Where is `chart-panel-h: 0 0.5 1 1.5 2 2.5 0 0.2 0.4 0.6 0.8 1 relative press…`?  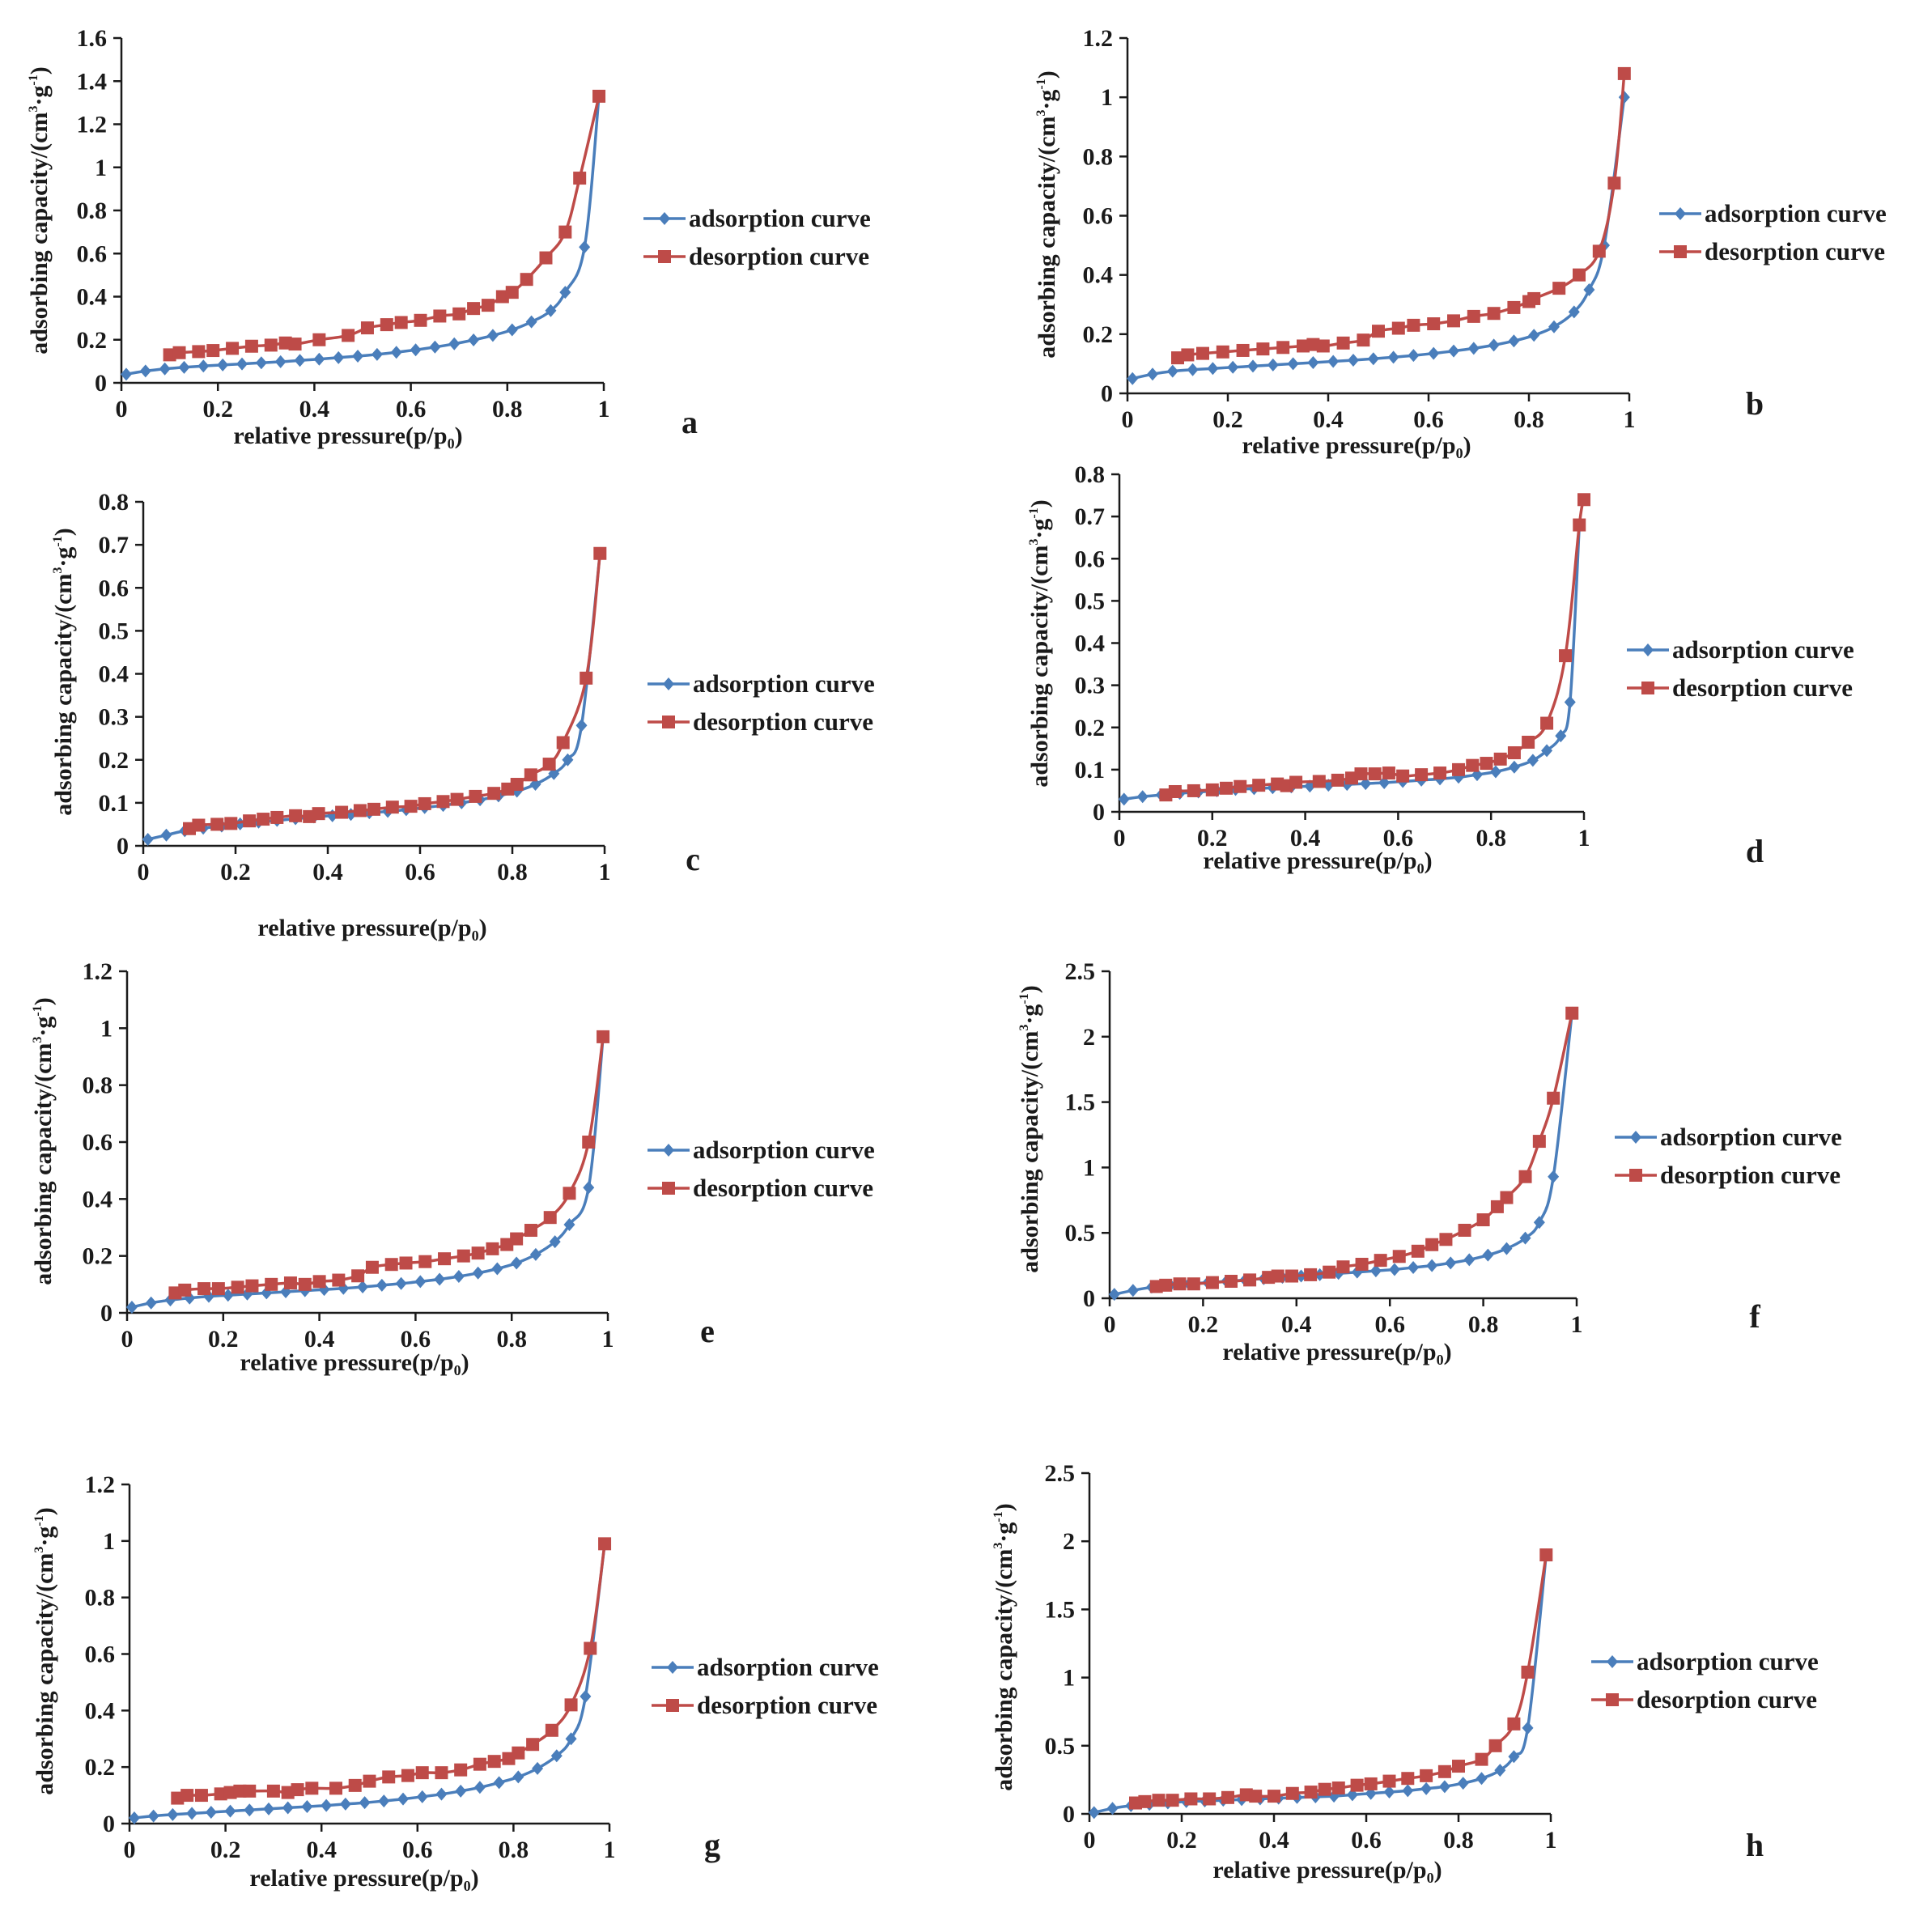
chart-panel-h: 0 0.5 1 1.5 2 2.5 0 0.2 0.4 0.6 0.8 1 relative press… is located at coordinates (1405, 1673).